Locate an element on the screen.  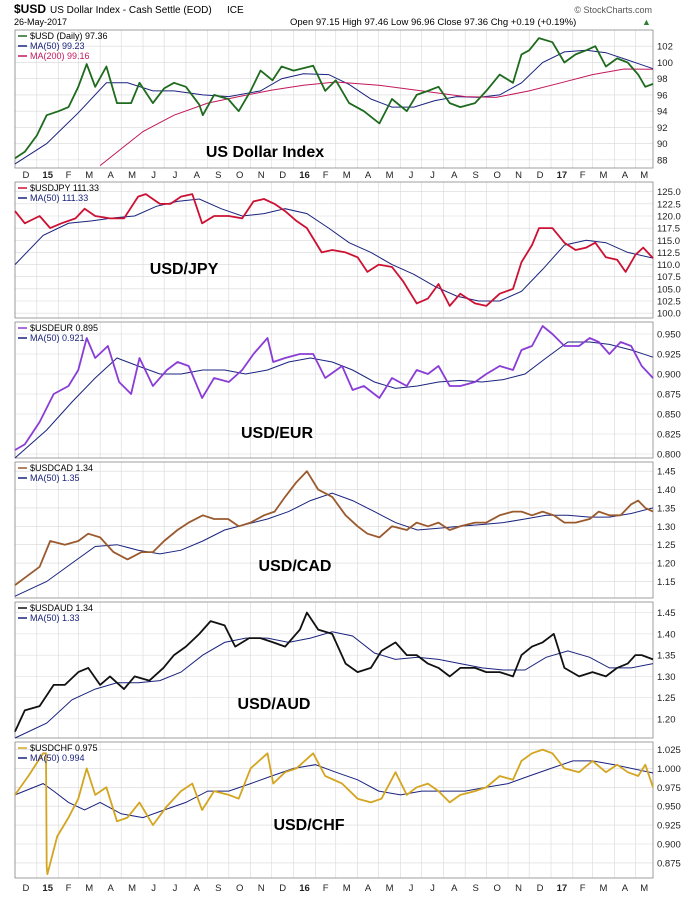
panel-title: USD/CAD is located at coordinates (295, 566).